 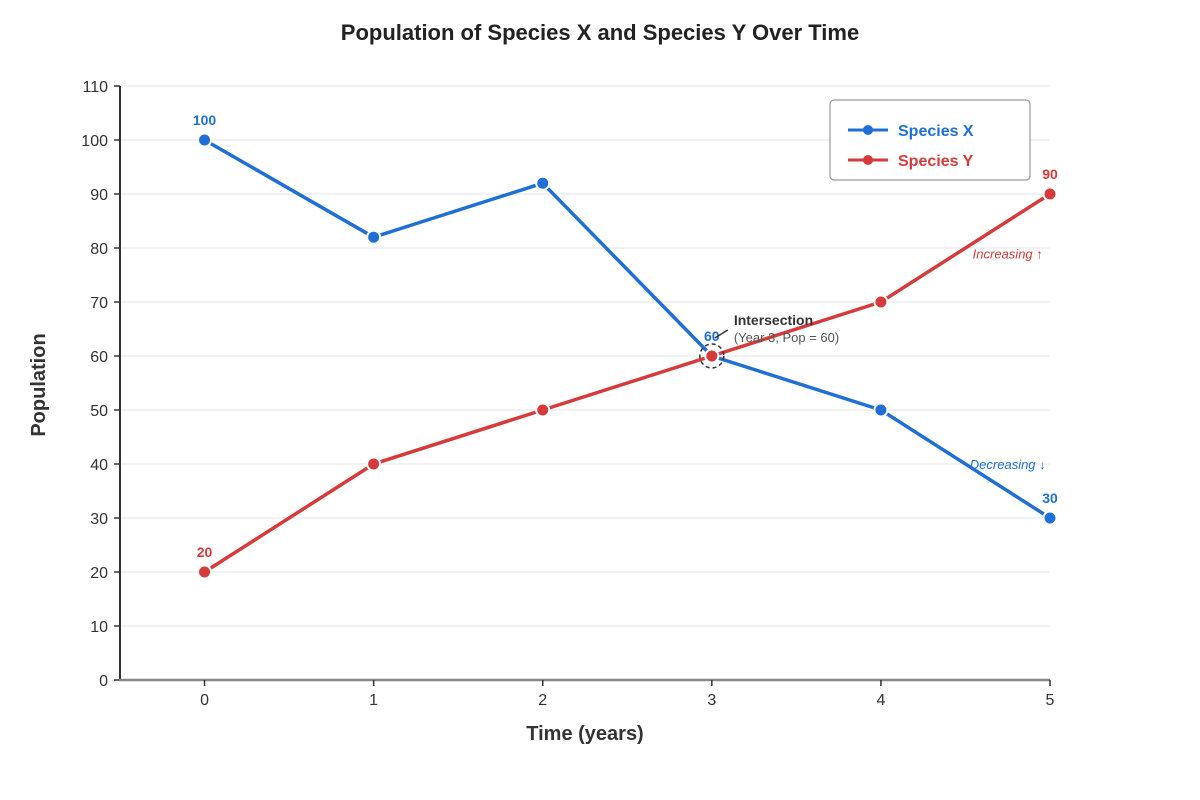 I want to click on legend-label-species-x: Species X, so click(x=936, y=131).